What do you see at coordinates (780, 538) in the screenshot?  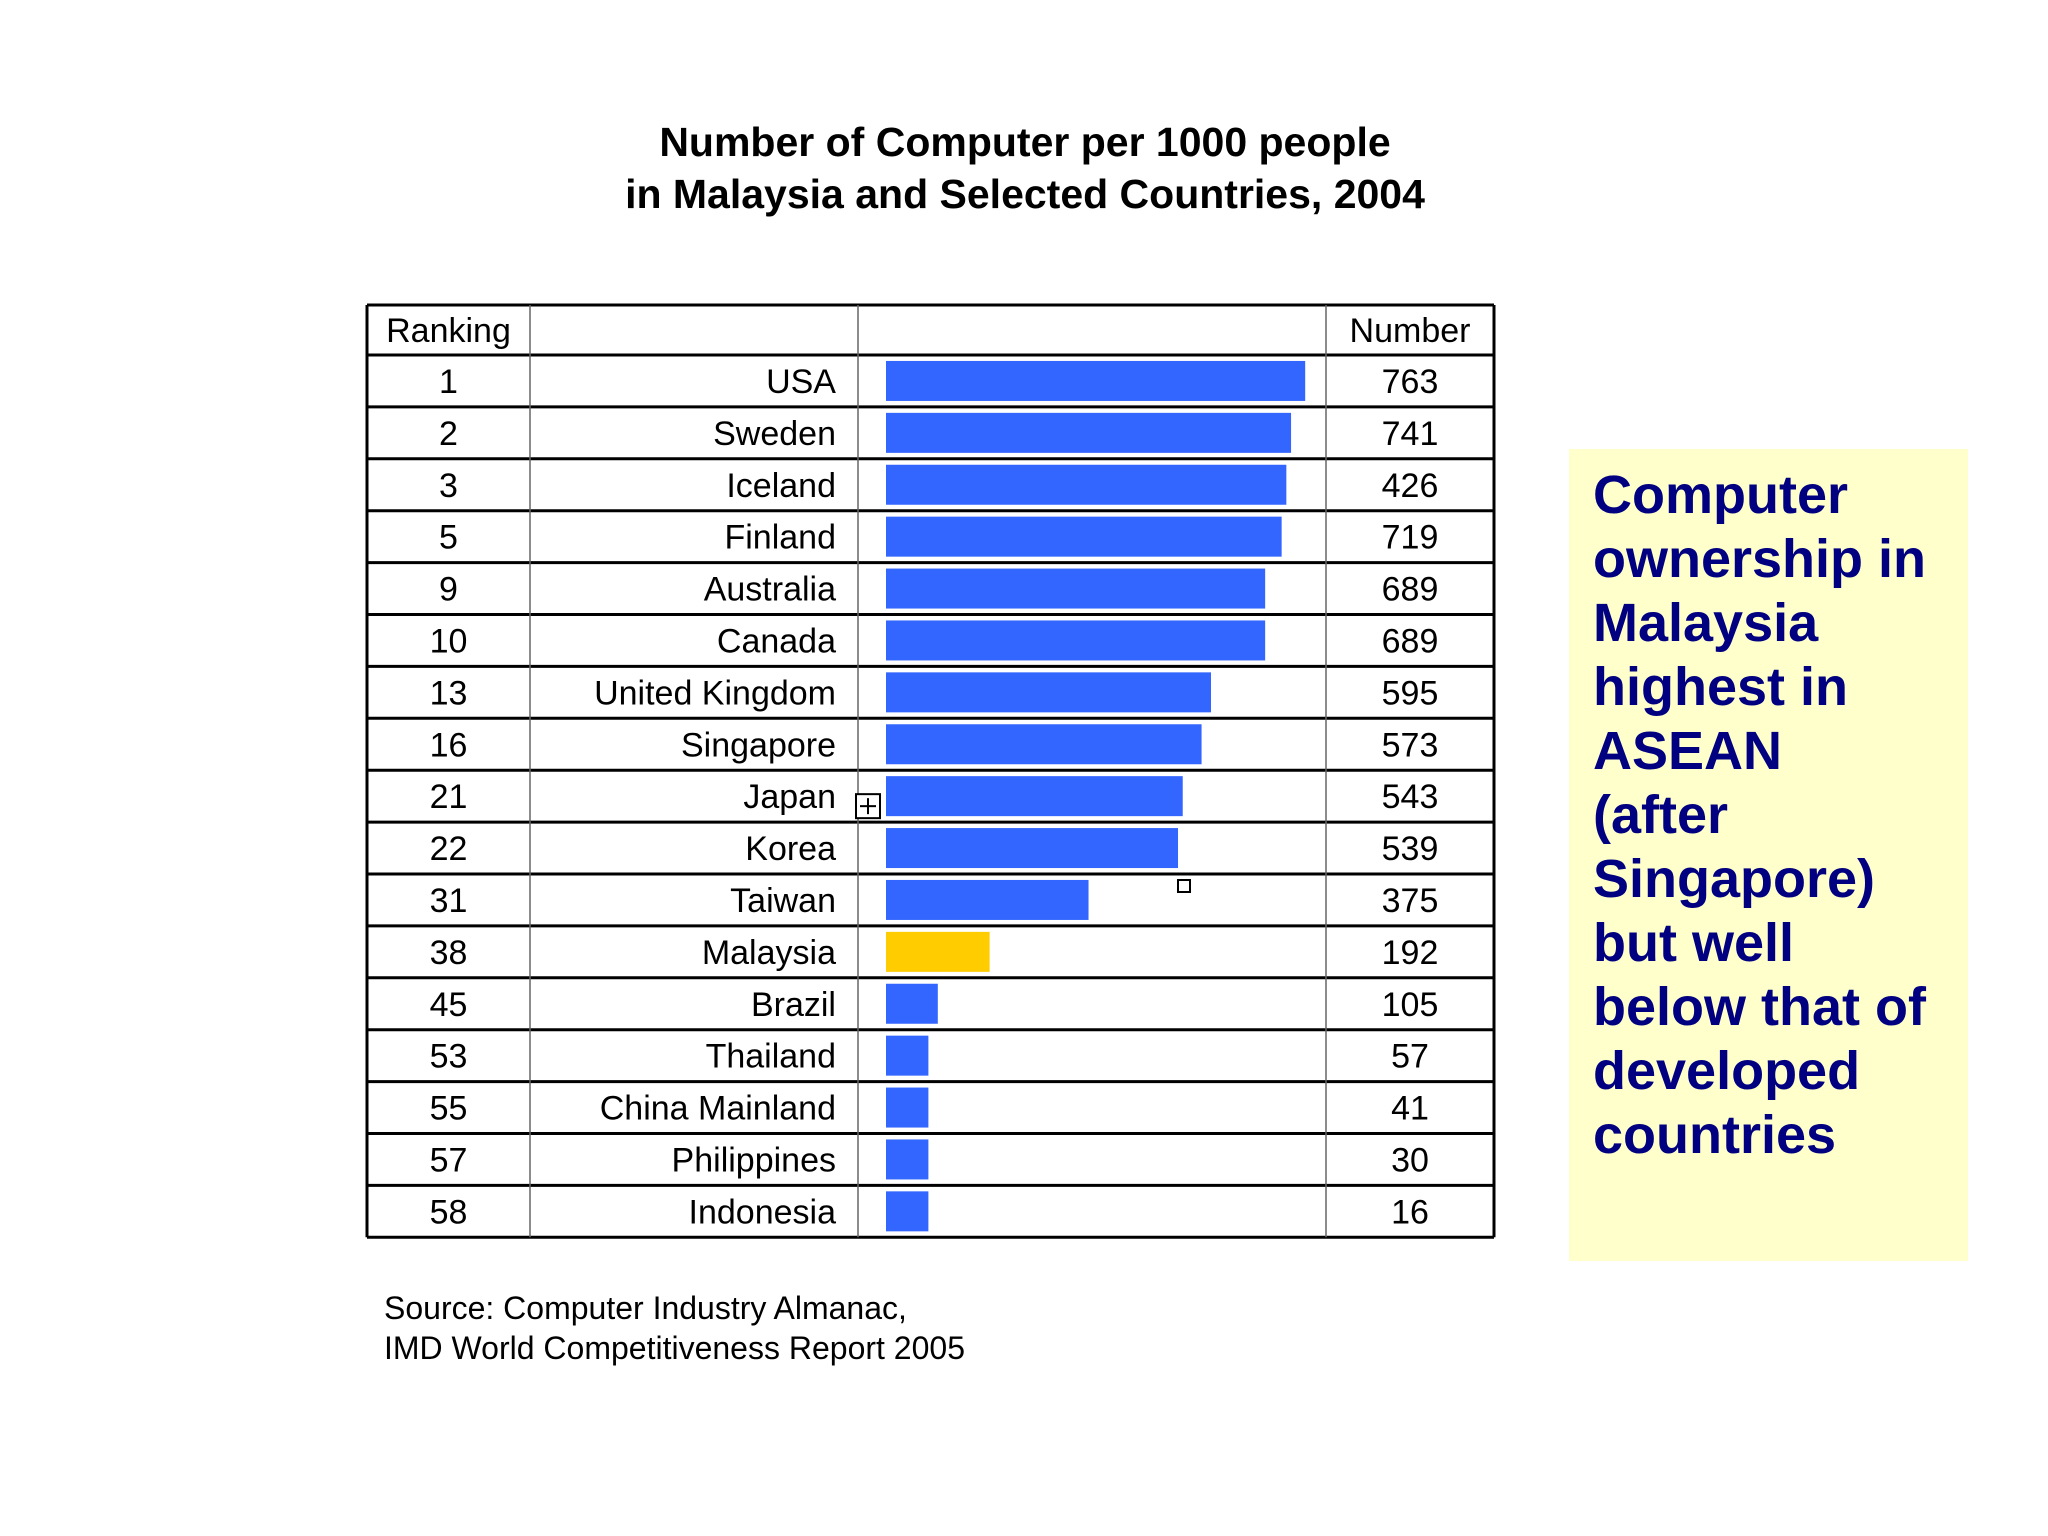 I see `country-cell: Finland` at bounding box center [780, 538].